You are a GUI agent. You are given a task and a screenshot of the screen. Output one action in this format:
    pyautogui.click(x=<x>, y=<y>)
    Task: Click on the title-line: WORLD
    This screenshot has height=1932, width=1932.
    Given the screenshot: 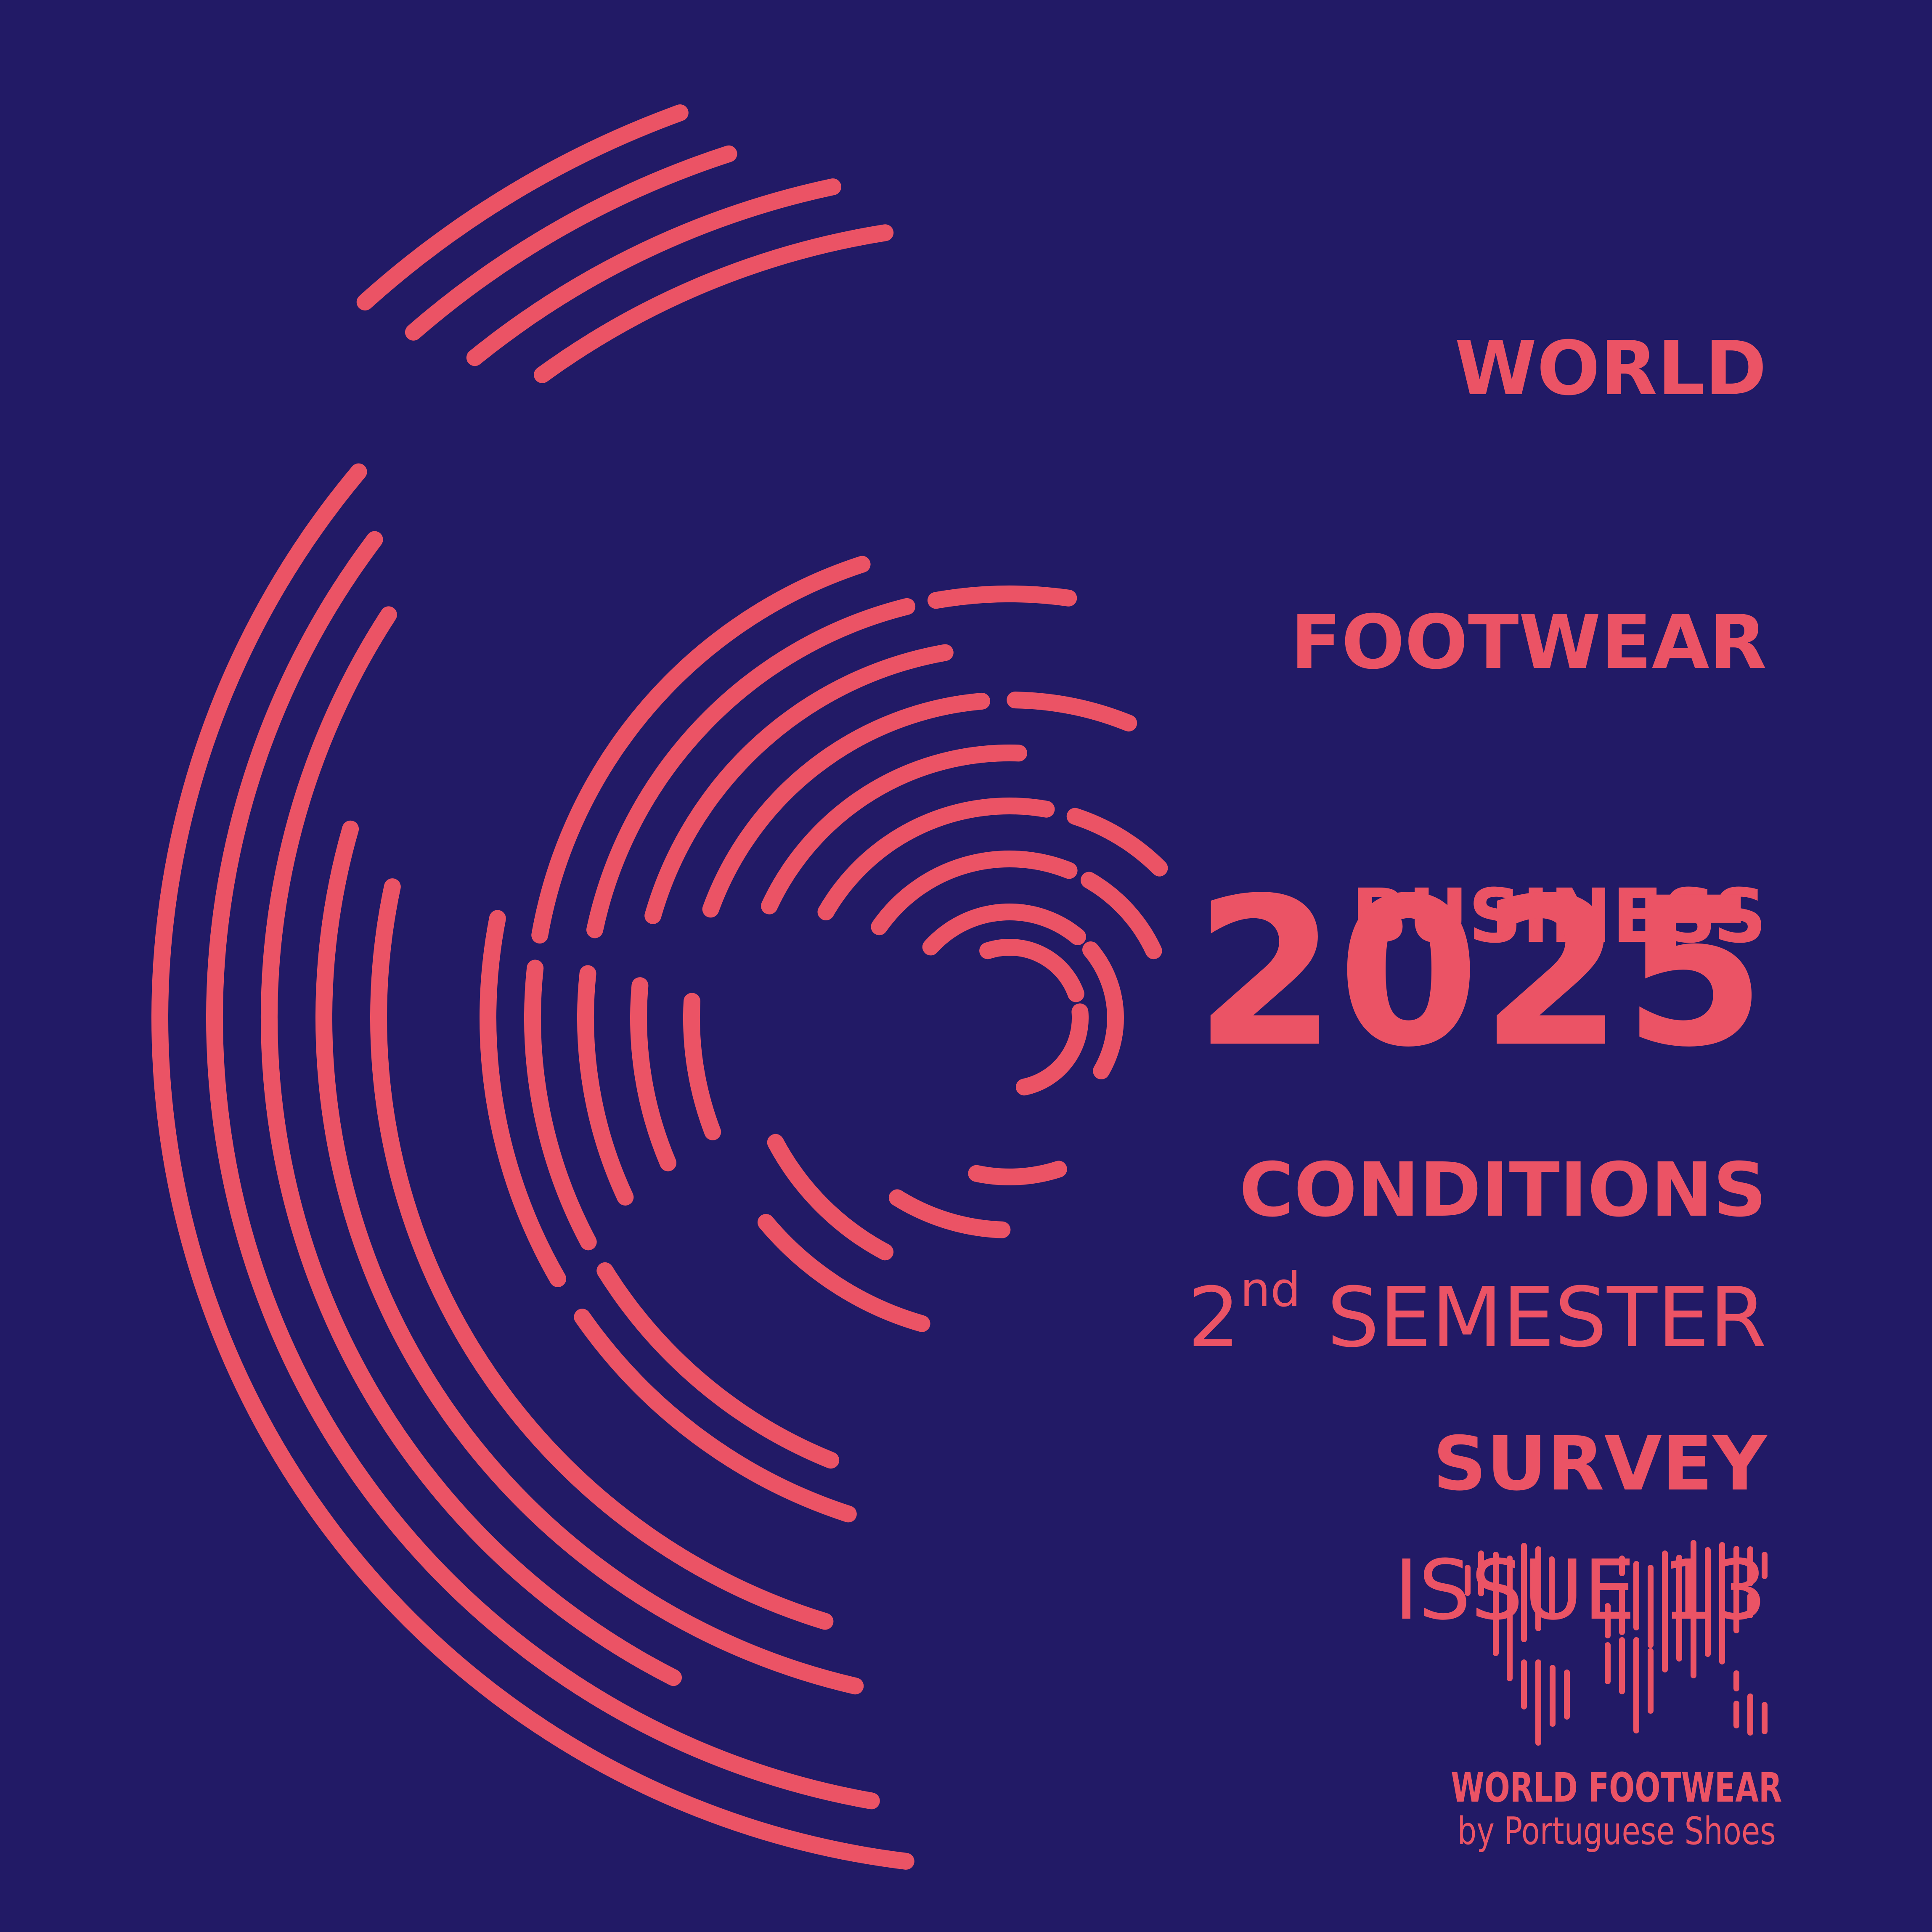 What is the action you would take?
    pyautogui.click(x=1611, y=369)
    